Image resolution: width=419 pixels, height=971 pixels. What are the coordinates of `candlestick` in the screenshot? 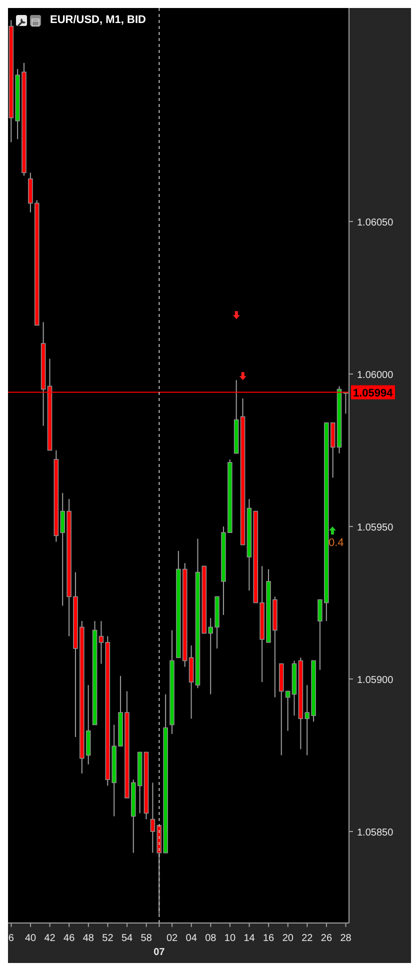 It's located at (101, 642).